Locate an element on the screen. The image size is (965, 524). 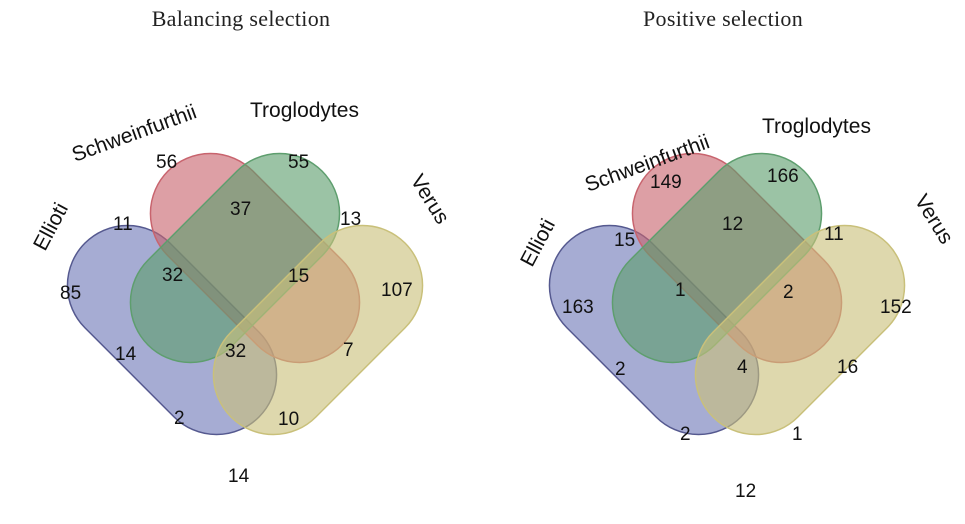
count-ellioti-verus: 14 is located at coordinates (239, 476).